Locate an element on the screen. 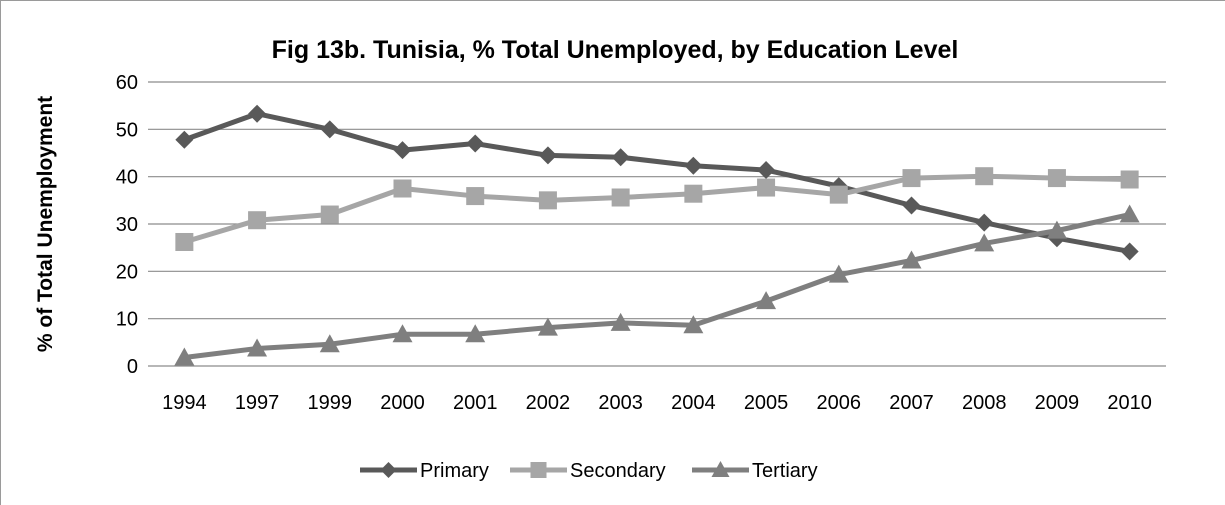 This screenshot has height=505, width=1225. legend-item-tertiary: Tertiary is located at coordinates (755, 471).